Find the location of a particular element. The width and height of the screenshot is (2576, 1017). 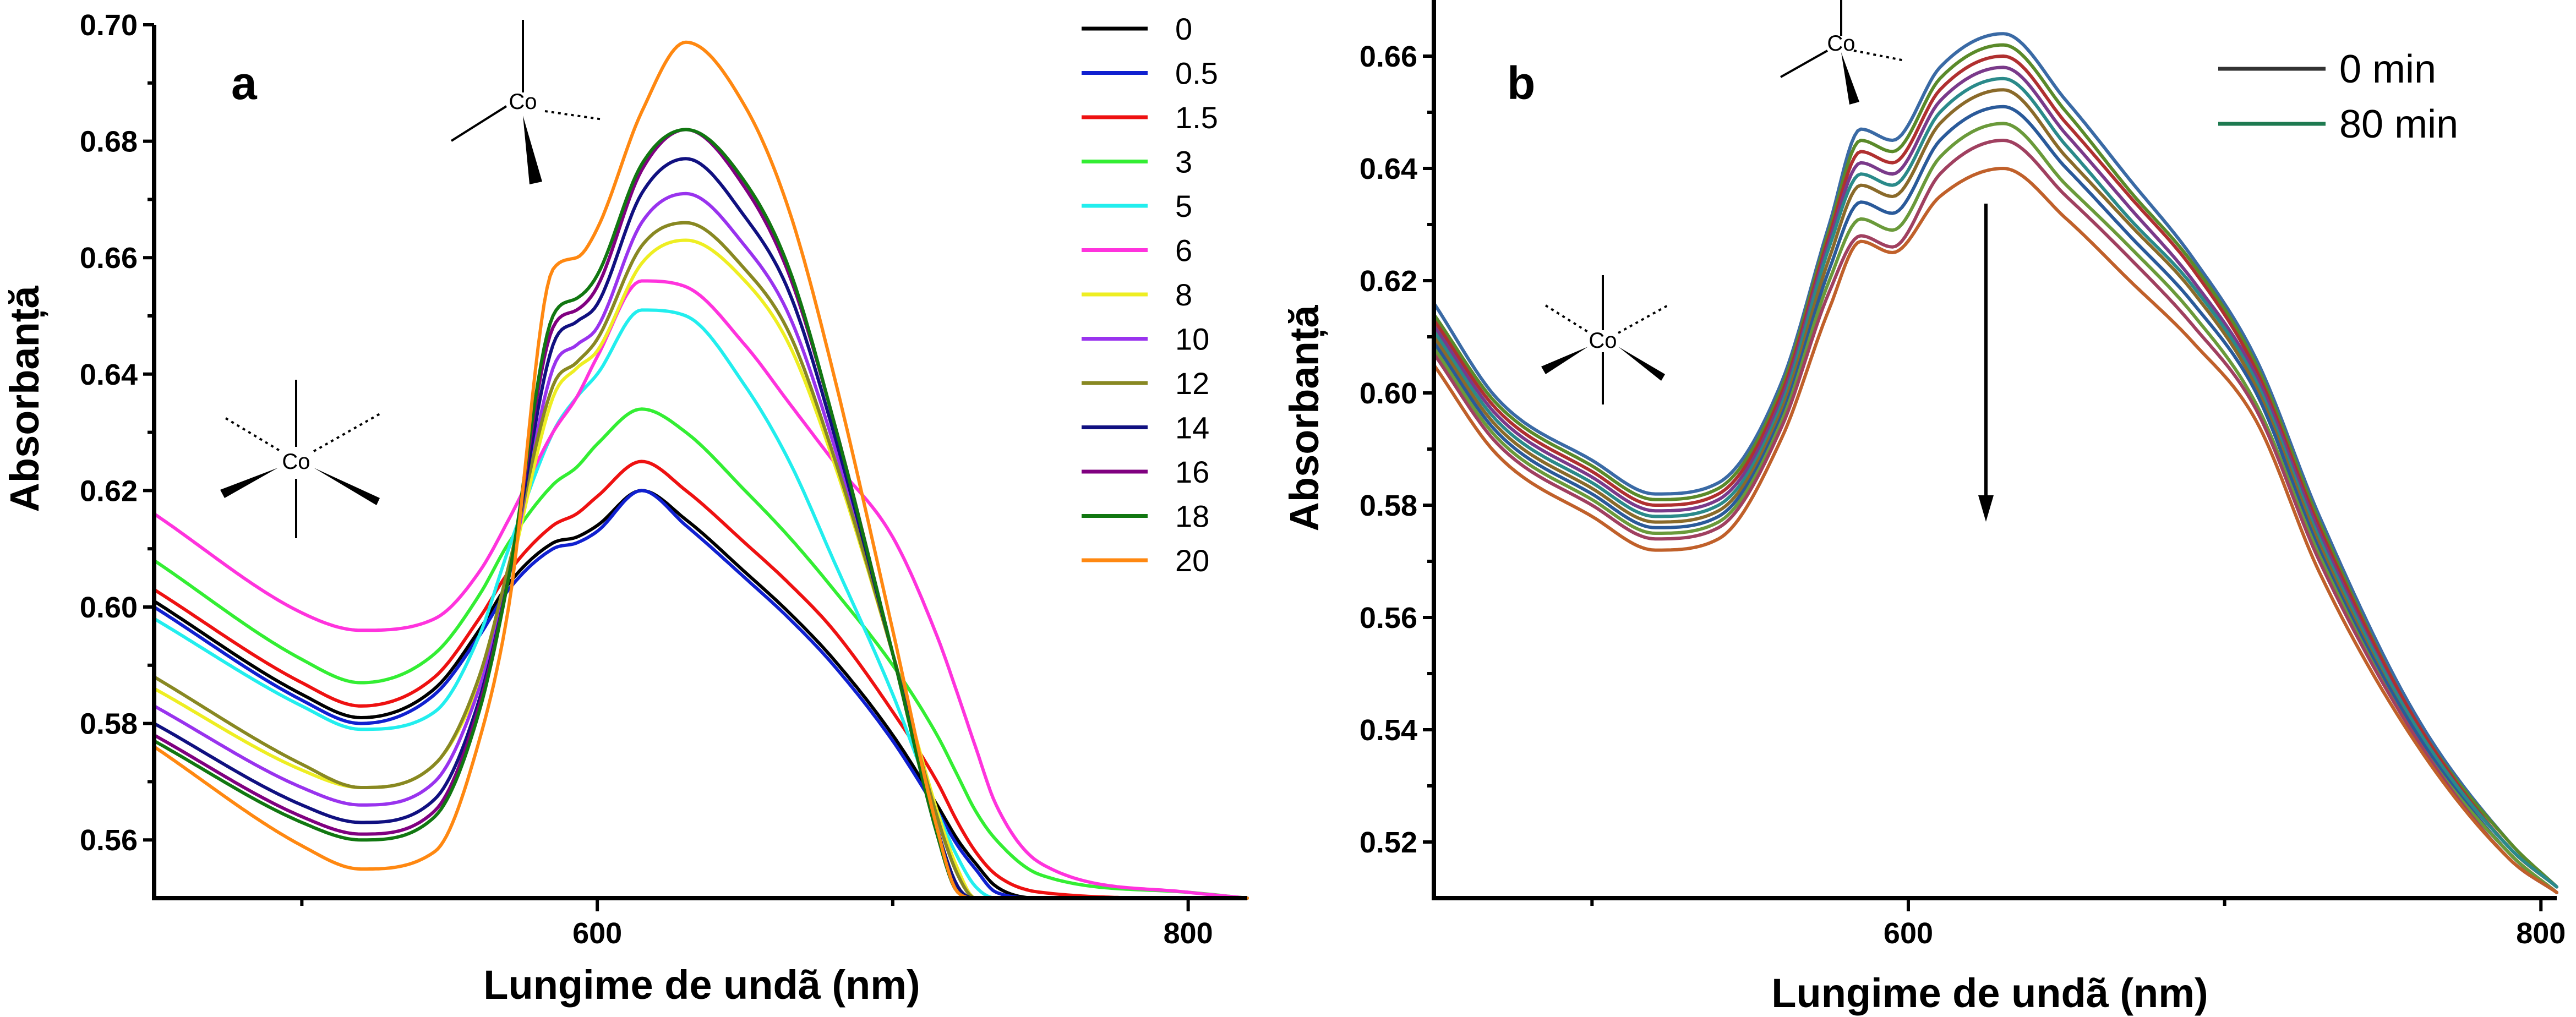

legend-entry: 8 is located at coordinates (1184, 294).